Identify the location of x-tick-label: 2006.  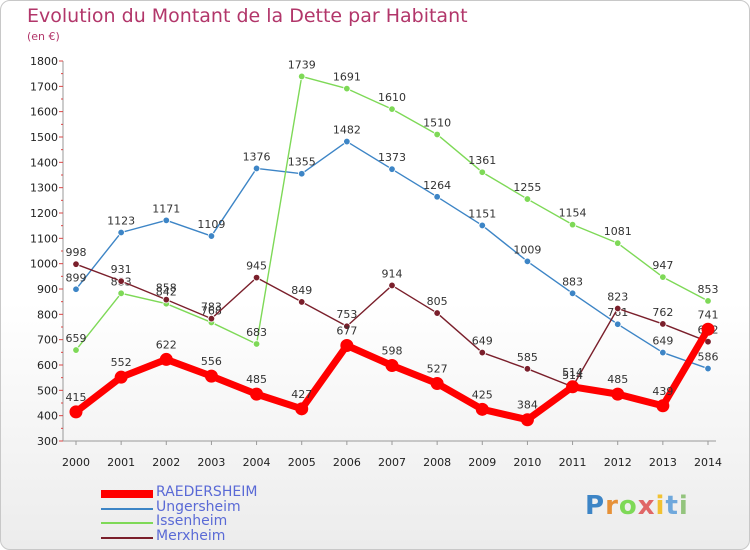
(347, 462).